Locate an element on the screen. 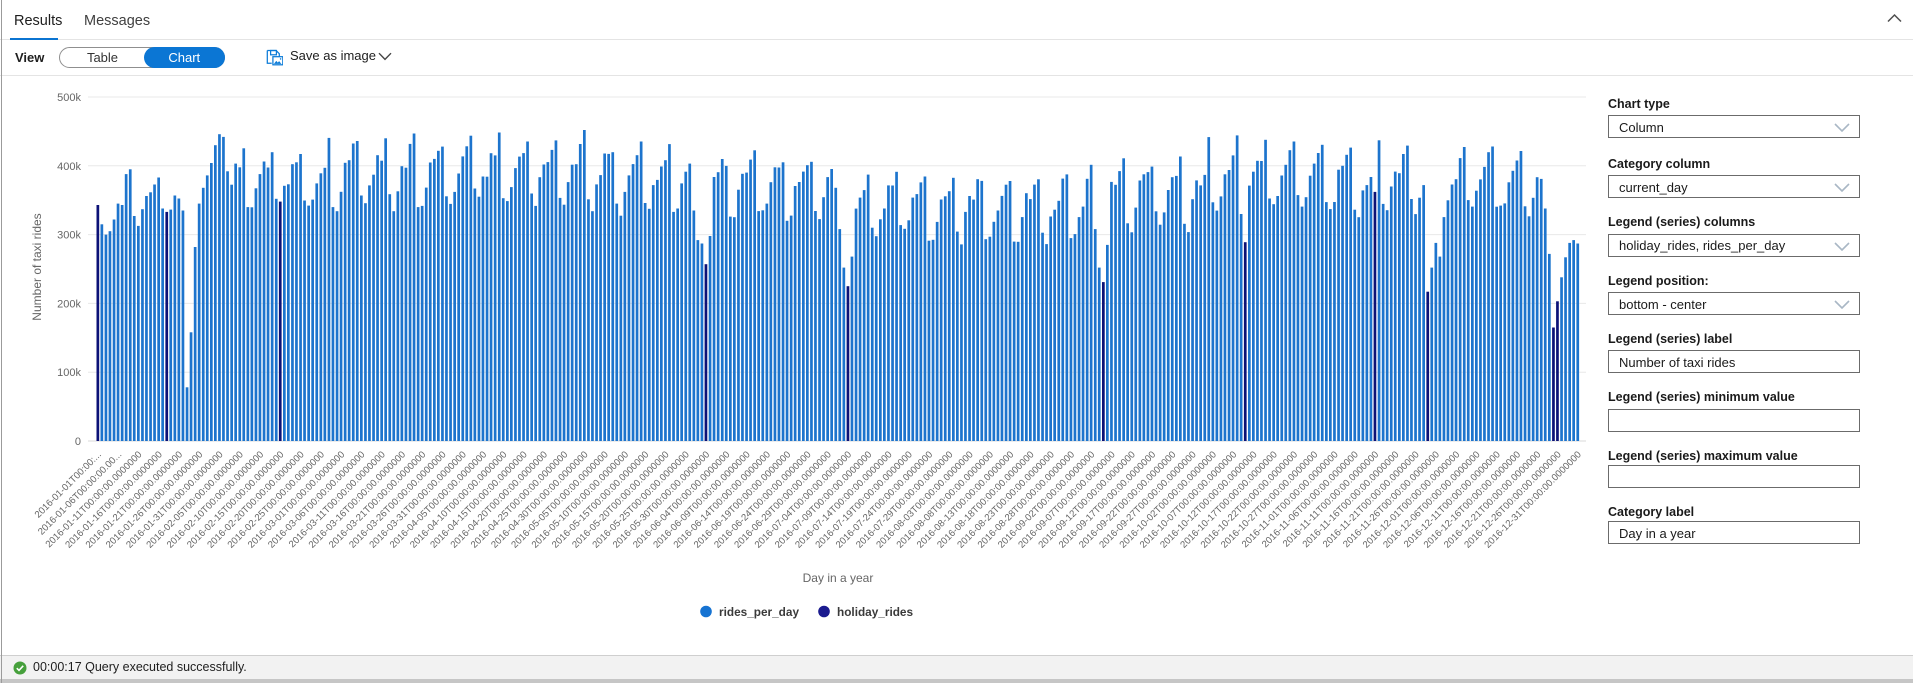  svg-text: Number of taxi rides is located at coordinates (37, 266).